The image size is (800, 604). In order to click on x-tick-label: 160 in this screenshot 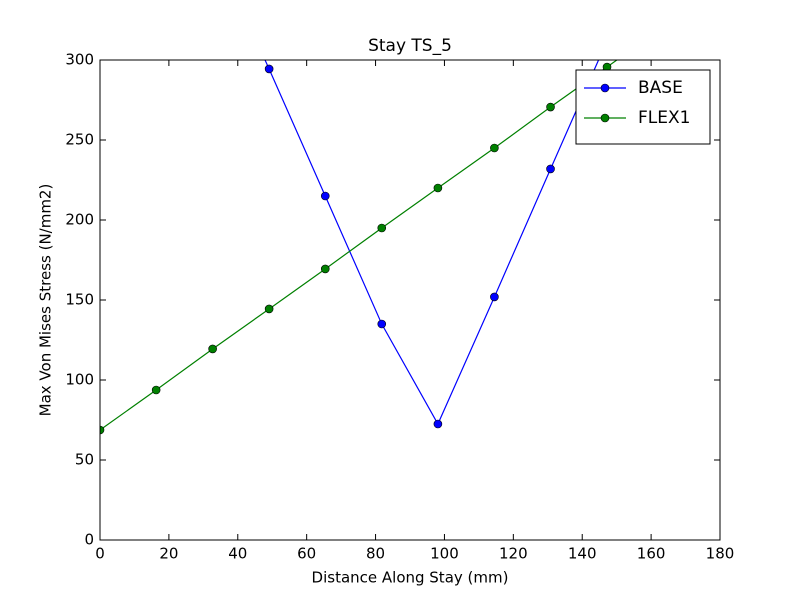, I will do `click(651, 554)`.